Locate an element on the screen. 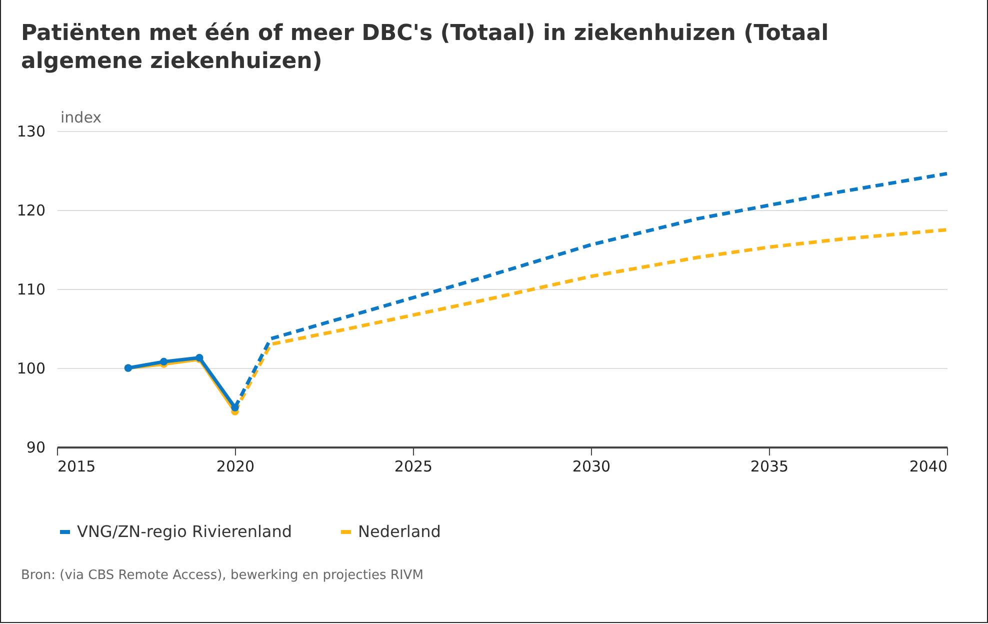 Image resolution: width=988 pixels, height=624 pixels. x-tick-label: 2035 is located at coordinates (769, 467).